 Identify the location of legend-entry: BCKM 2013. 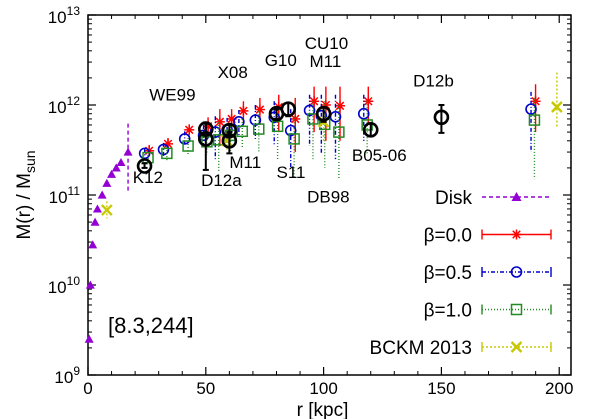
(461, 348).